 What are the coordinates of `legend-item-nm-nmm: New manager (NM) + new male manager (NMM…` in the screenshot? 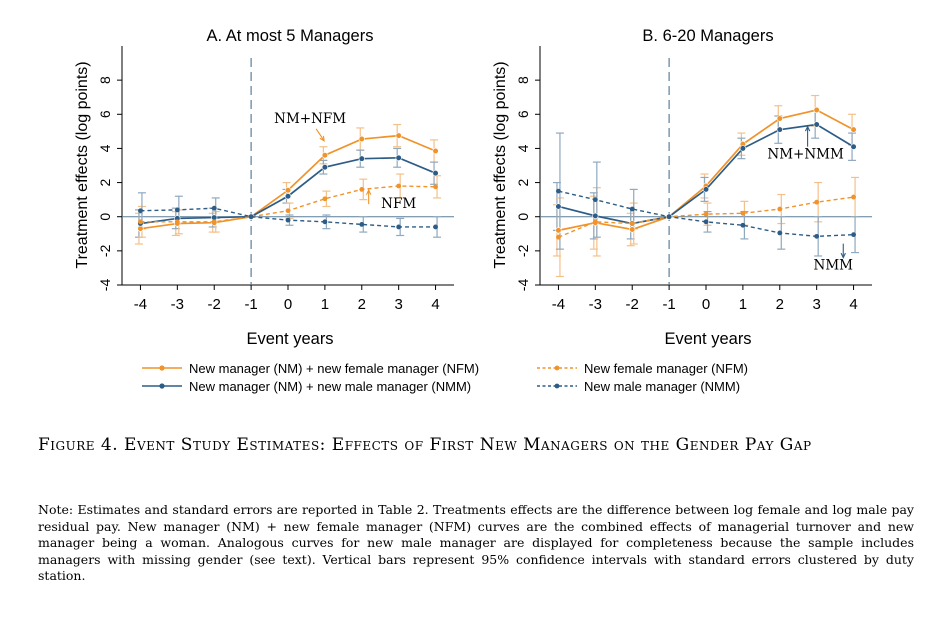 It's located at (306, 386).